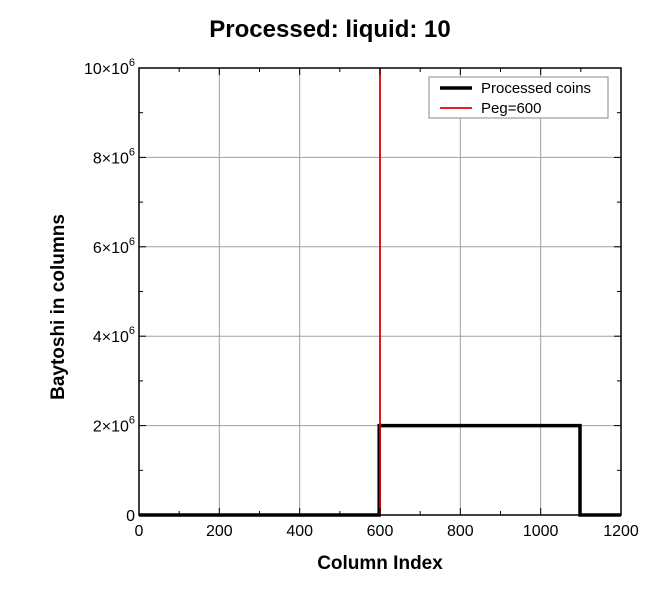  Describe the element at coordinates (114, 425) in the screenshot. I see `y-tick-label: 2×10⁶` at that location.